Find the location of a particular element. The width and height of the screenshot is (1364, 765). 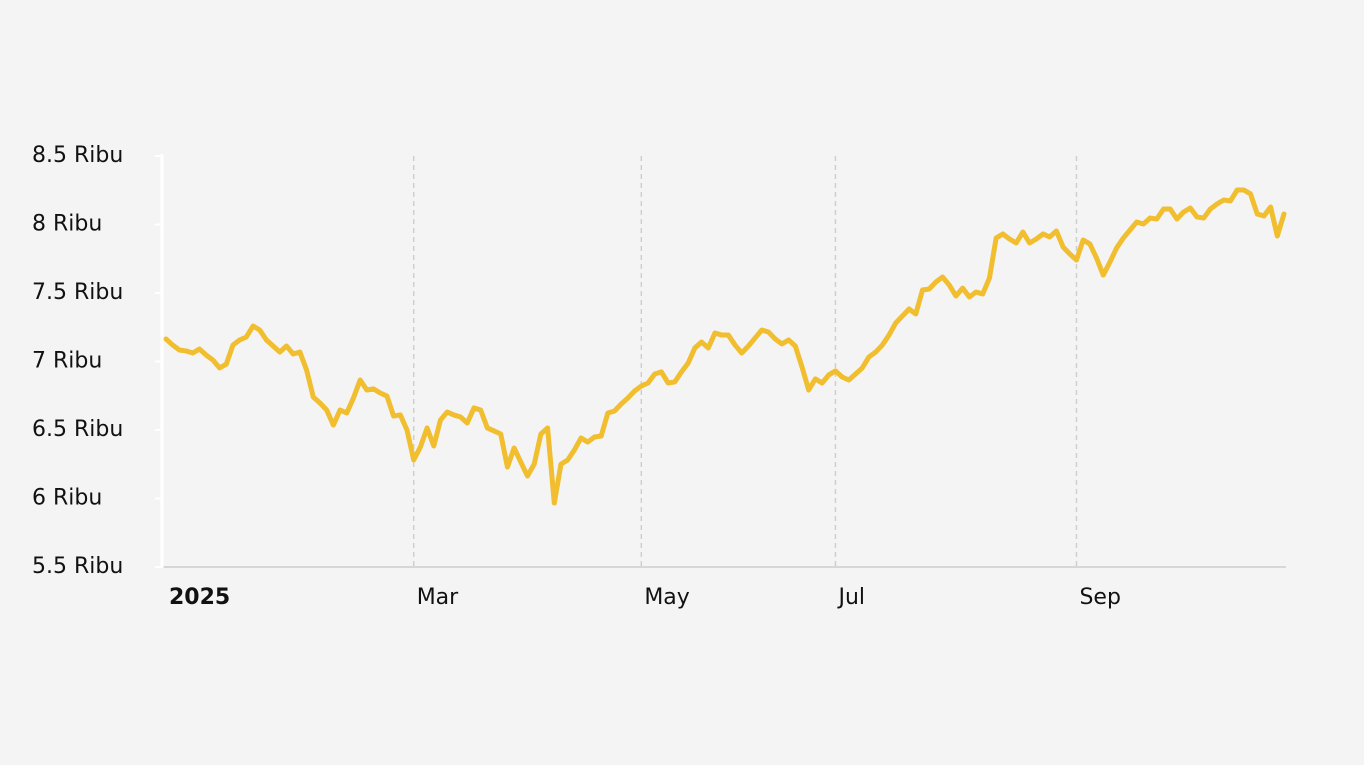

y-tick-label: 7 Ribu is located at coordinates (67, 361).